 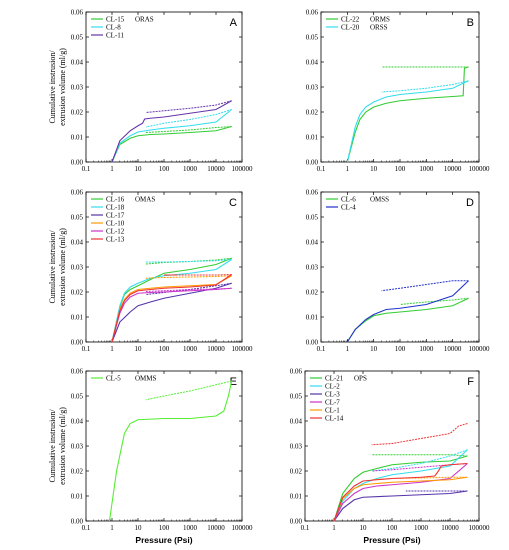 I want to click on group-label: ORAS, so click(x=144, y=20).